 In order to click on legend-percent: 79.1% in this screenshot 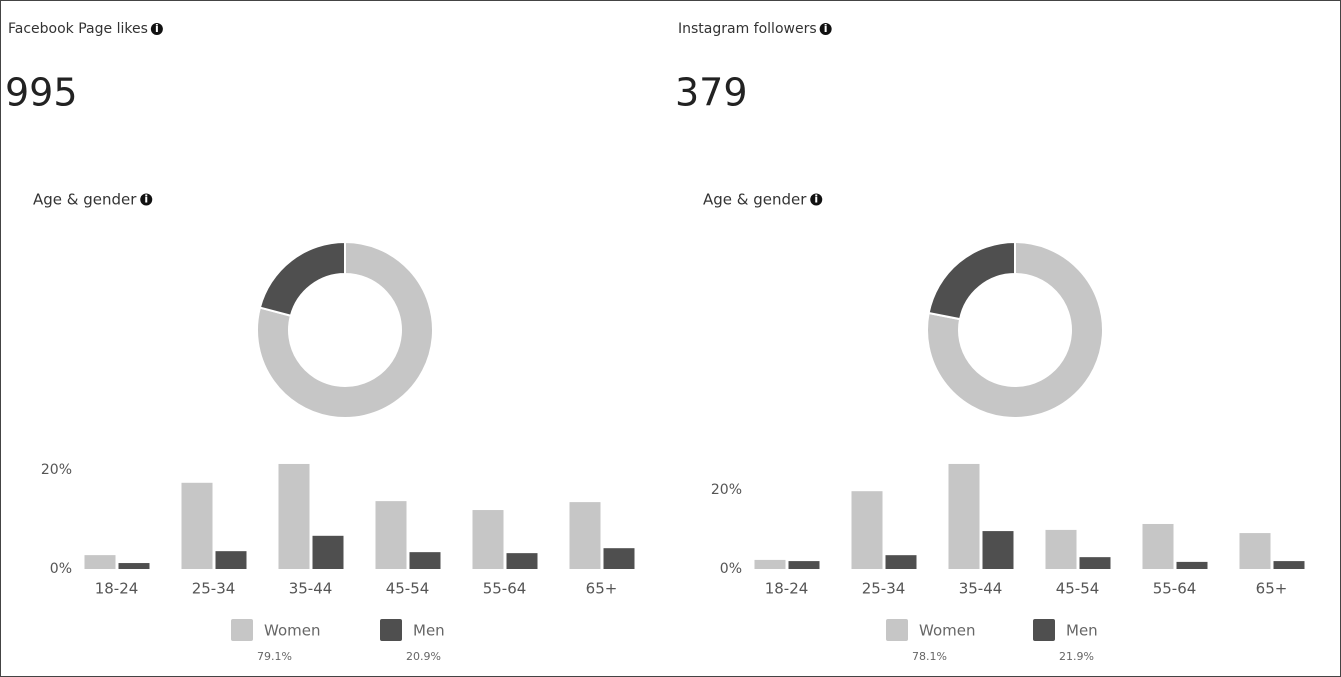, I will do `click(274, 656)`.